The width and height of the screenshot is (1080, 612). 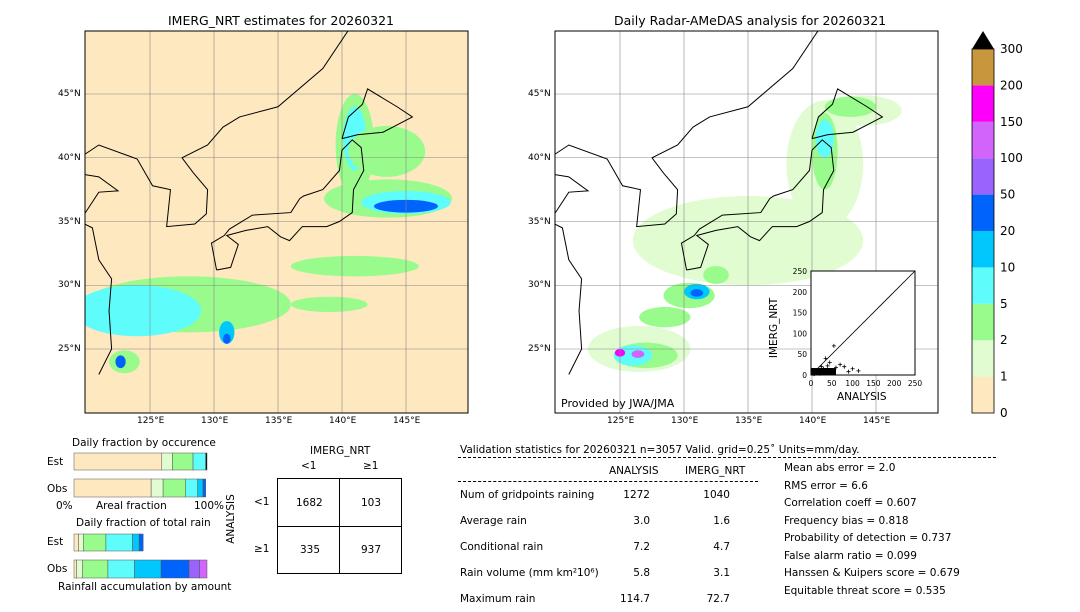 What do you see at coordinates (64, 506) in the screenshot?
I see `occ-tick-0: 0%` at bounding box center [64, 506].